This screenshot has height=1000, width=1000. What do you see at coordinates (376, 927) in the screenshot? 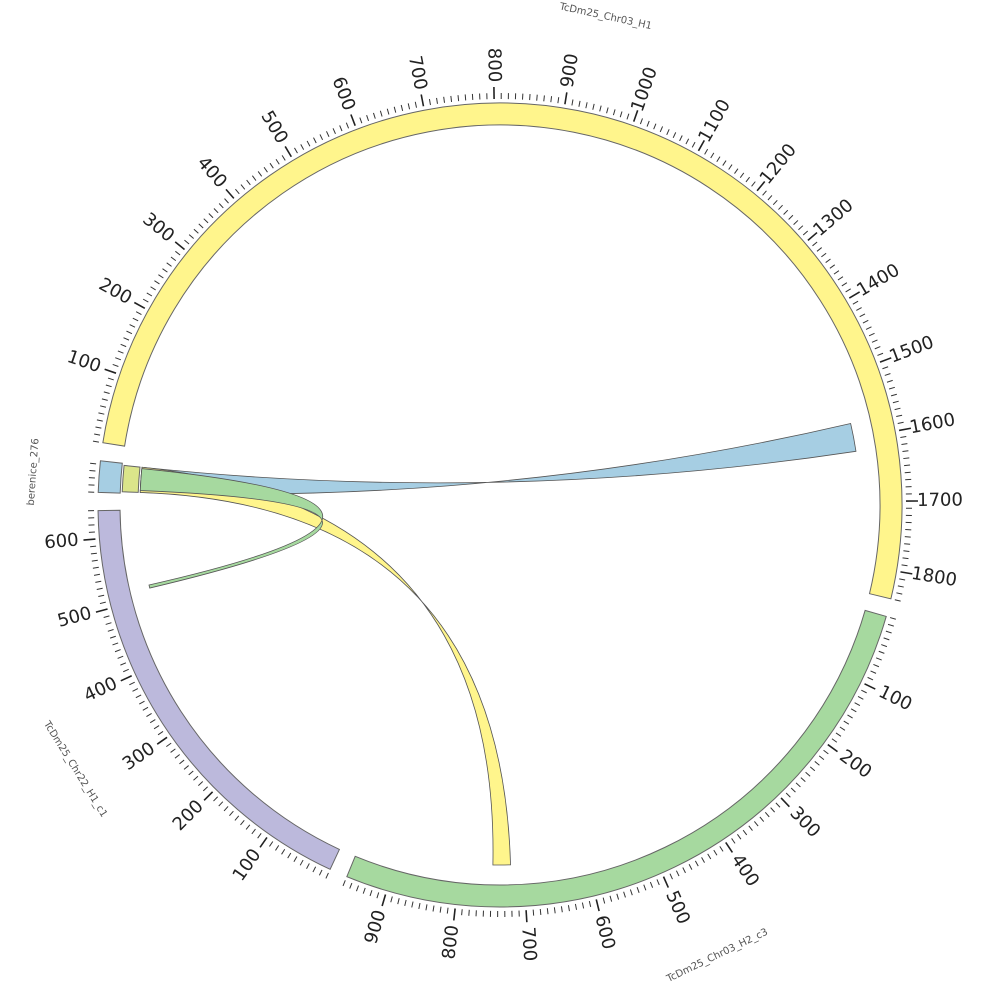
I see `tick-label-TcDm25_Chr03_H2_c3-900: 900` at bounding box center [376, 927].